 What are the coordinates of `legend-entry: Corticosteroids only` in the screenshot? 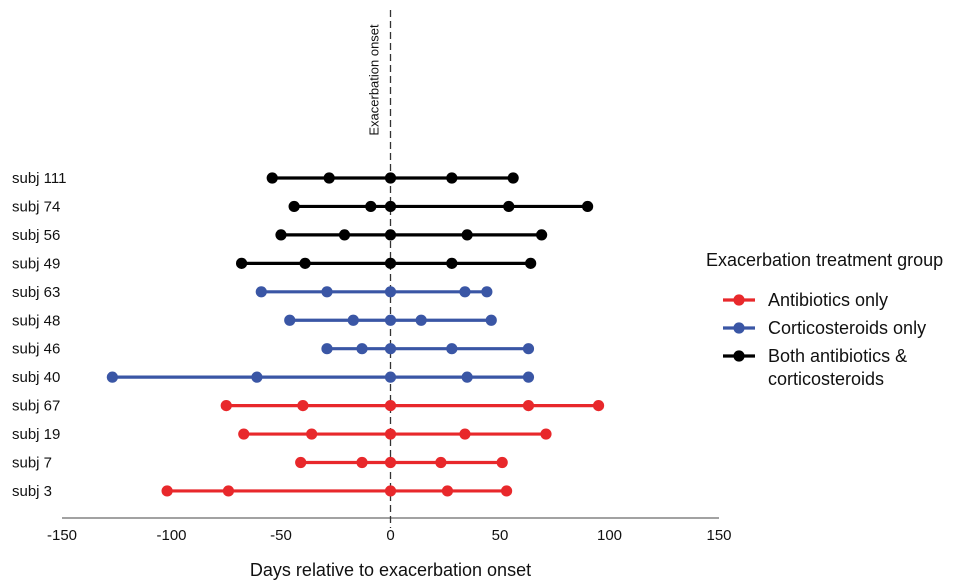 It's located at (824, 328).